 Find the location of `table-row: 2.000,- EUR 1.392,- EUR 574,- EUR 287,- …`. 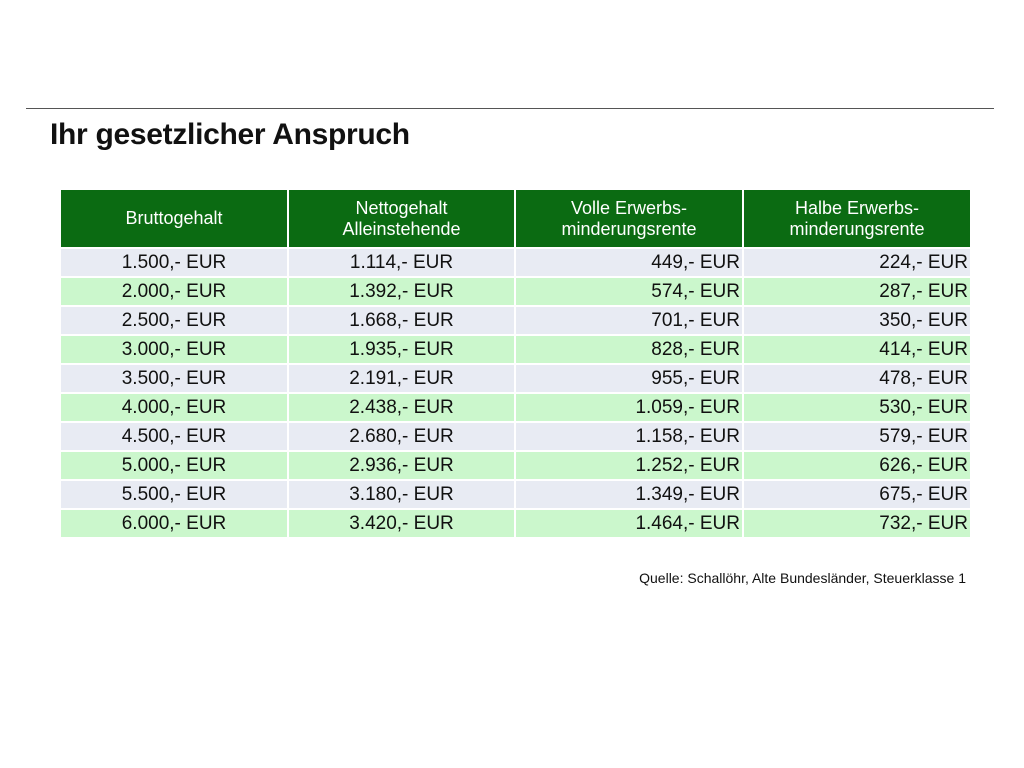

table-row: 2.000,- EUR 1.392,- EUR 574,- EUR 287,- … is located at coordinates (515, 291).